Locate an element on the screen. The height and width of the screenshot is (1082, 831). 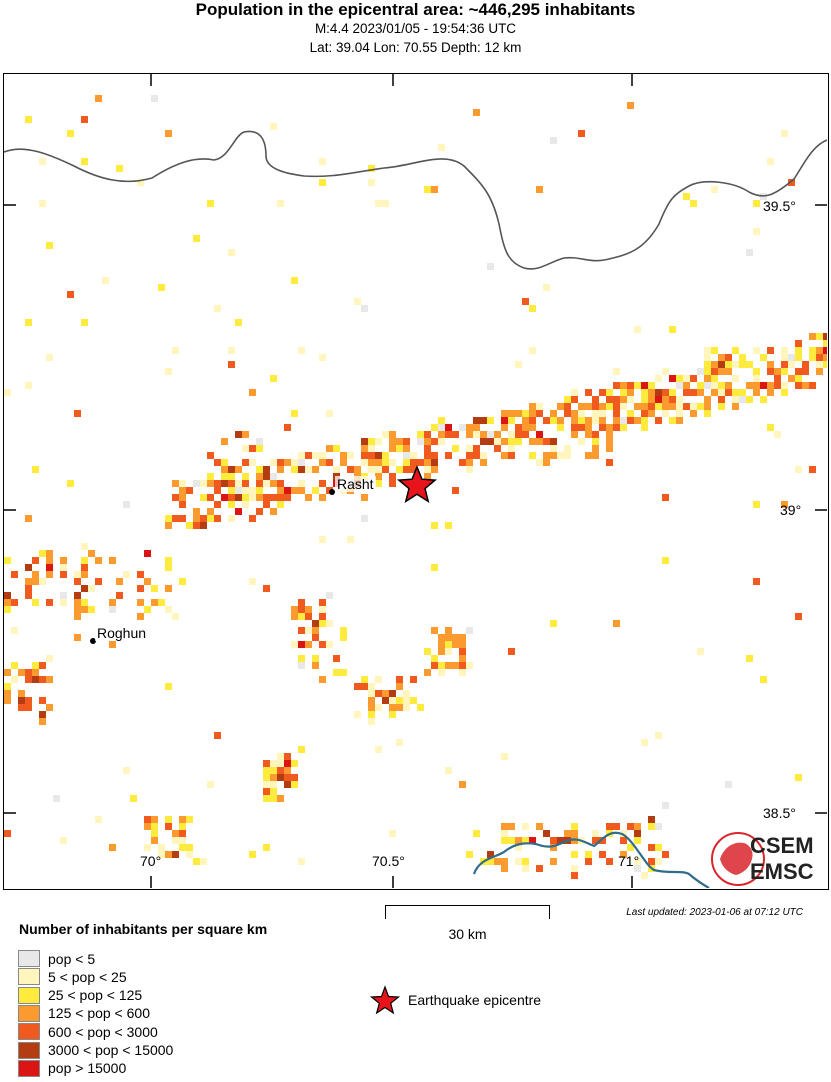
legend-swatch is located at coordinates (29, 1068).